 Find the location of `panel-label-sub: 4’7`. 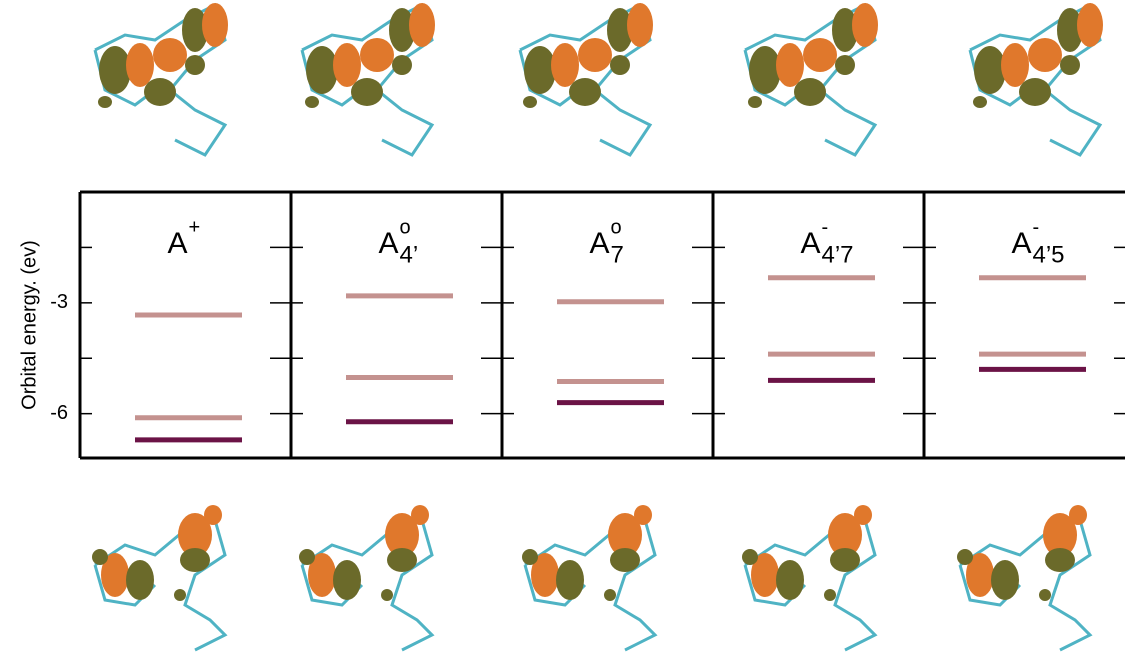

panel-label-sub: 4’7 is located at coordinates (838, 254).